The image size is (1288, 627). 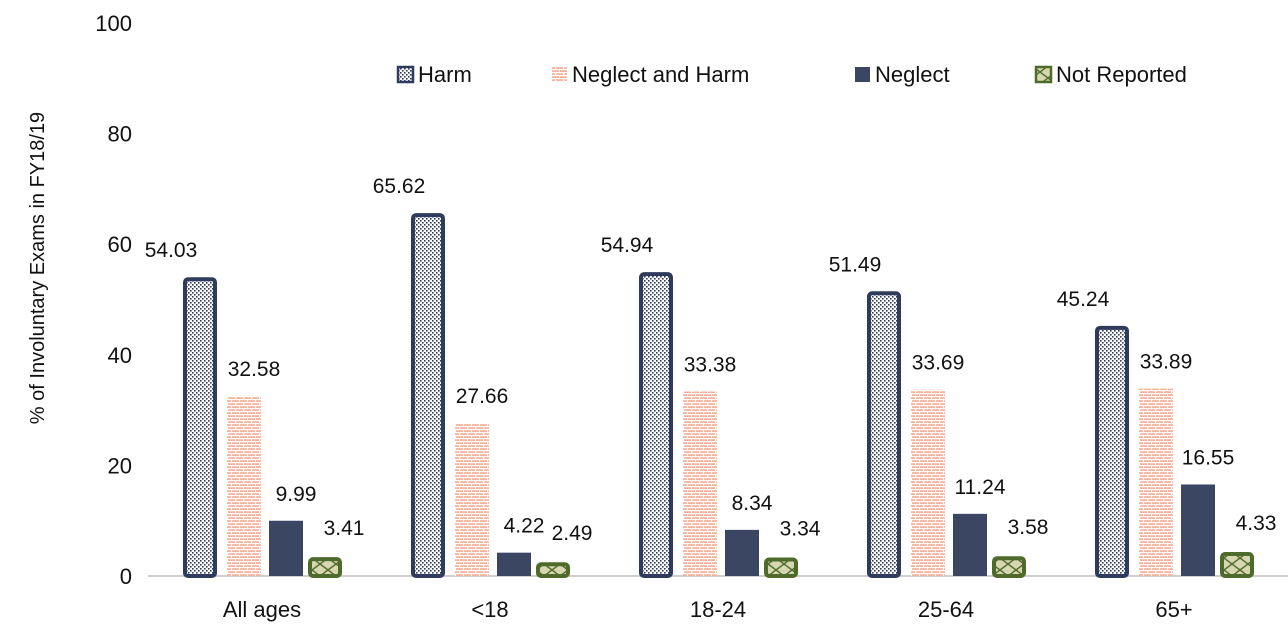 I want to click on y-tick-label: 60, so click(x=120, y=244).